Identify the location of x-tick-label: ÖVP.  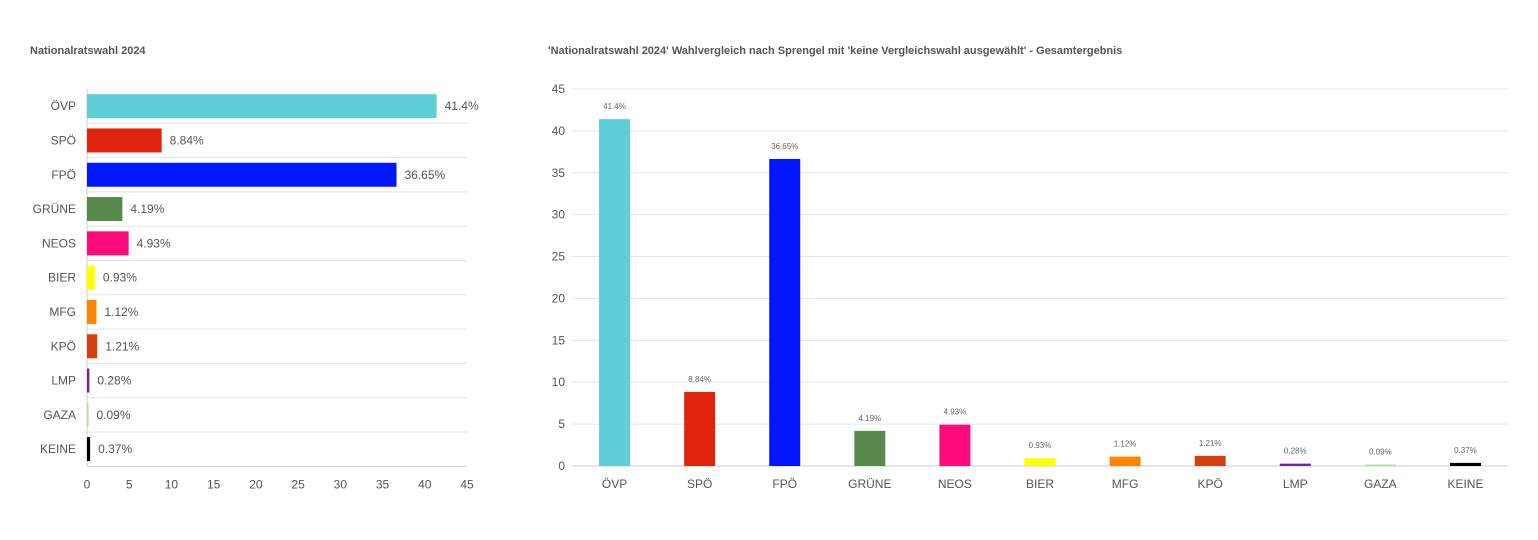
(614, 484).